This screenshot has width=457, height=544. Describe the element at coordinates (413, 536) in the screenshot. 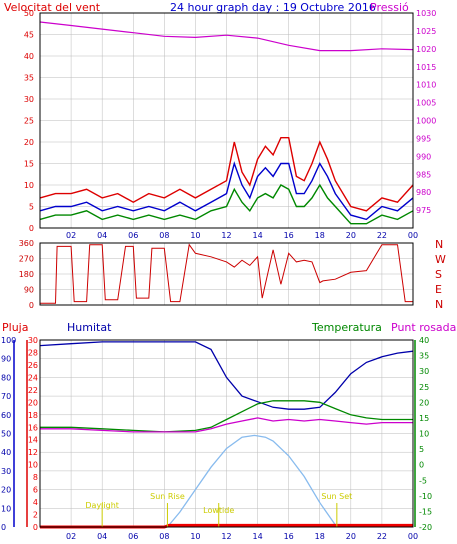

I see `humidity-time-tick: 00` at that location.